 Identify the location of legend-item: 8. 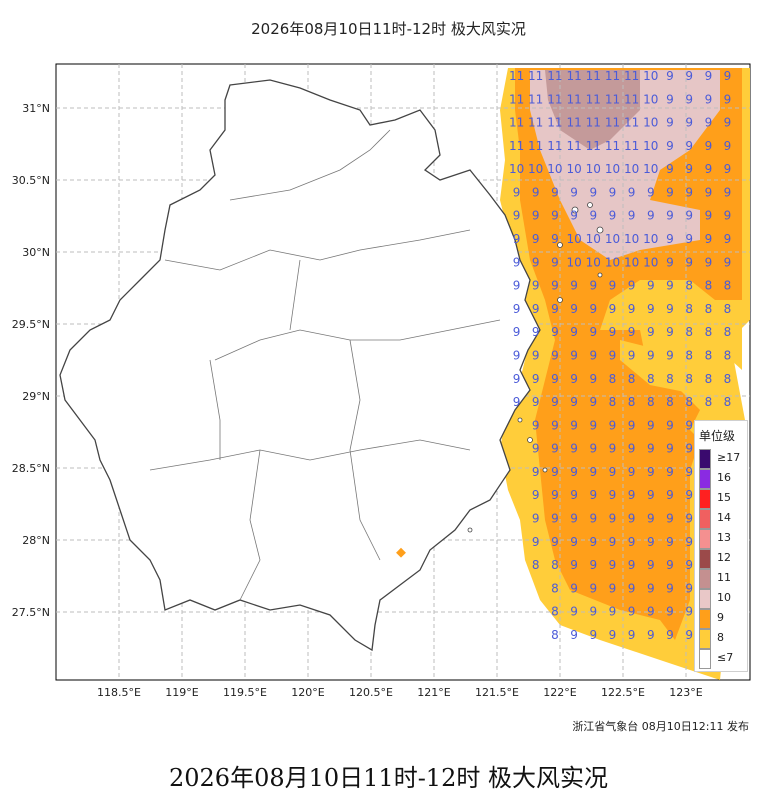
(721, 639).